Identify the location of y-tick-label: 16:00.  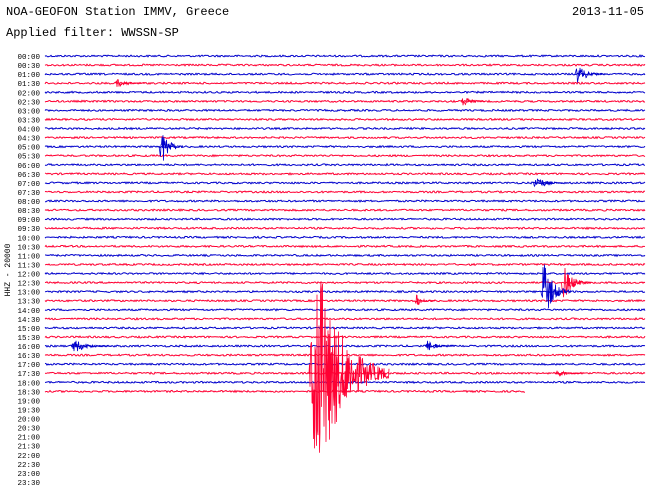
(28, 348).